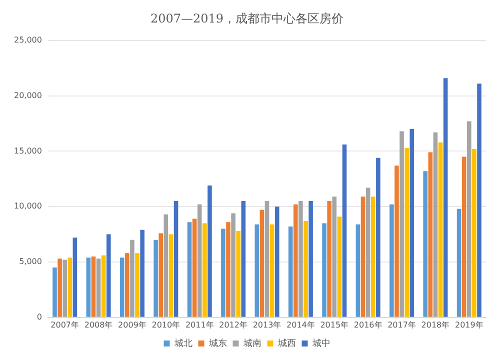  I want to click on x-tick-label: 2011年, so click(199, 325).